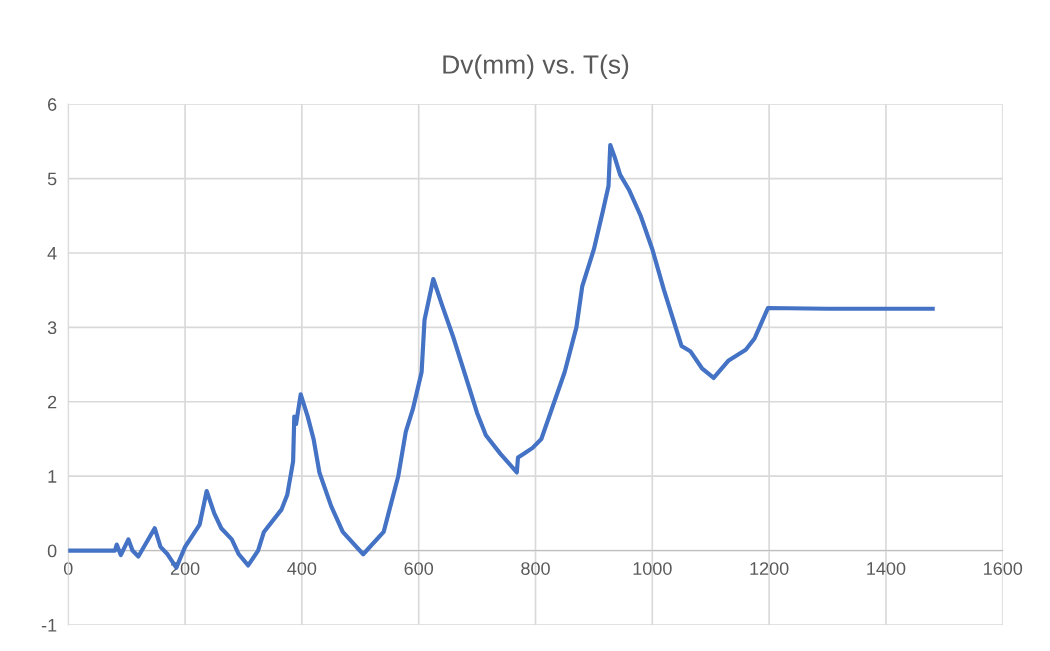 The height and width of the screenshot is (651, 1050). Describe the element at coordinates (302, 568) in the screenshot. I see `x-tick-label: 400` at that location.